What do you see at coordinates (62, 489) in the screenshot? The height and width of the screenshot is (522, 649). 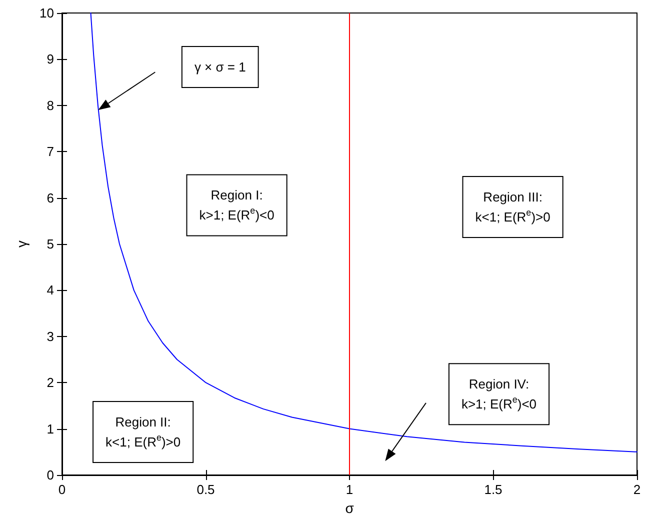 I see `x-tick-label: 0` at bounding box center [62, 489].